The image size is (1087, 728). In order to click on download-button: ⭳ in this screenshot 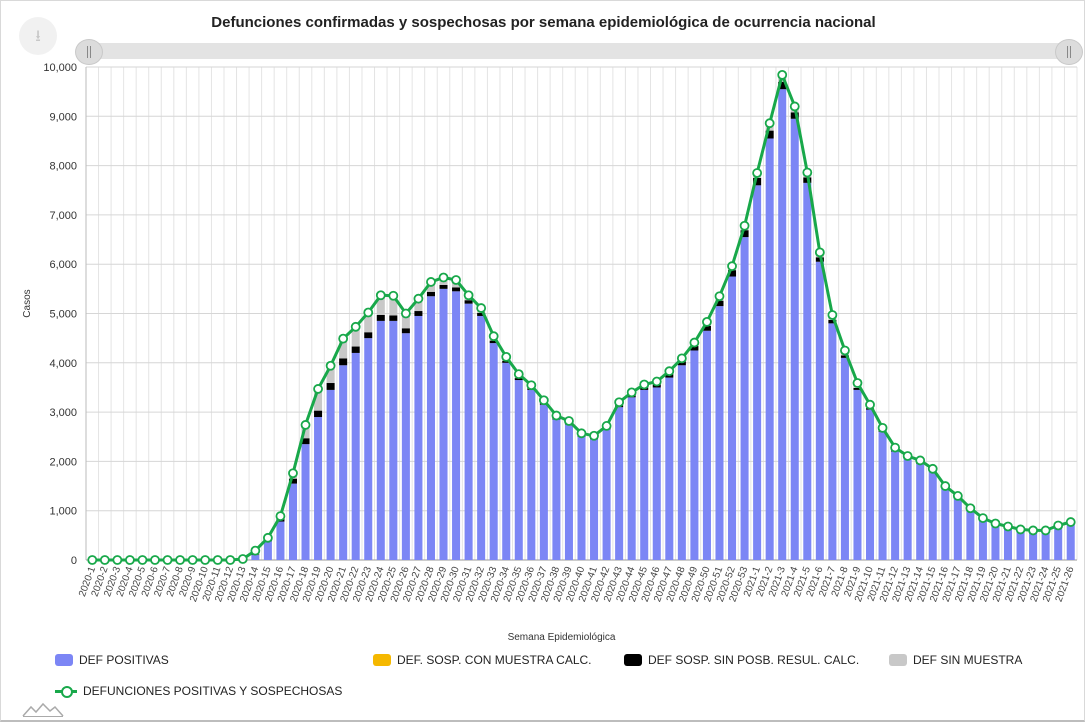, I will do `click(38, 36)`.